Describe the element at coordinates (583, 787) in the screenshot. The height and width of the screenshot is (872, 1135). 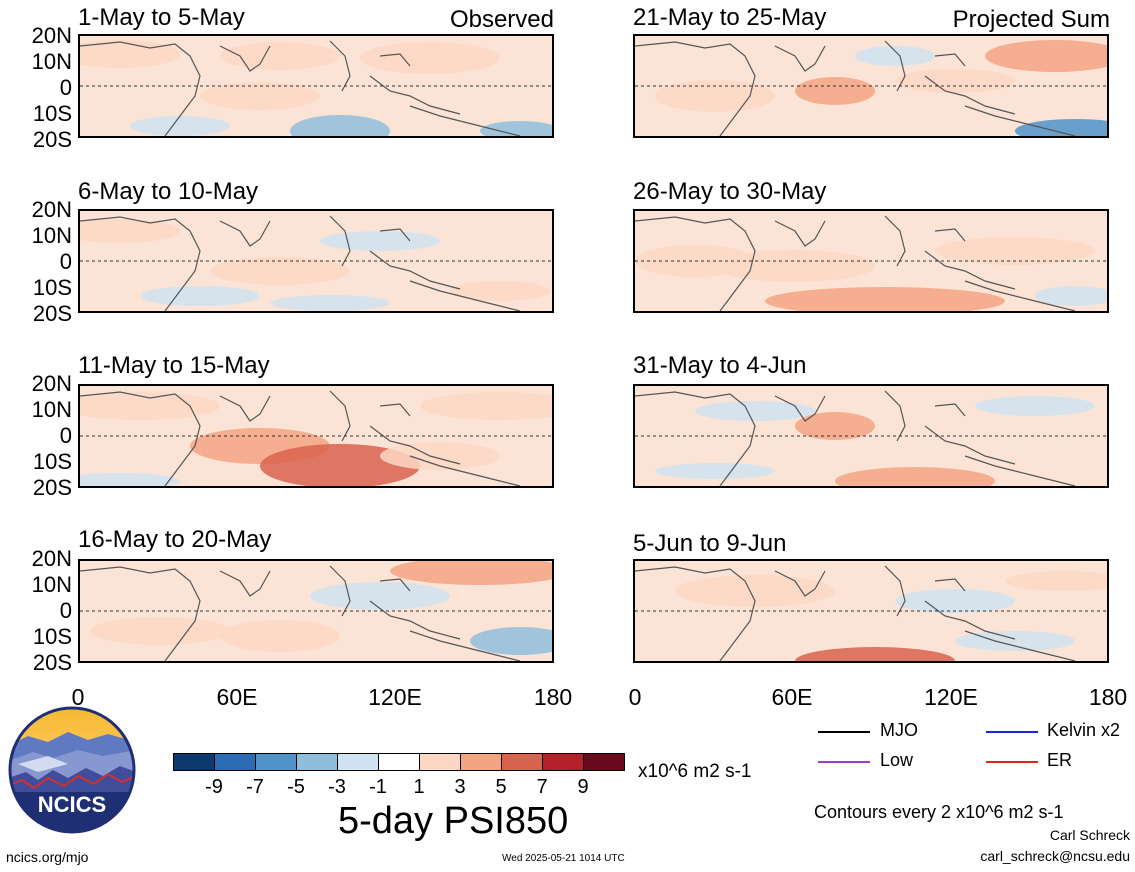
I see `colorbar-tick-label: 9` at that location.